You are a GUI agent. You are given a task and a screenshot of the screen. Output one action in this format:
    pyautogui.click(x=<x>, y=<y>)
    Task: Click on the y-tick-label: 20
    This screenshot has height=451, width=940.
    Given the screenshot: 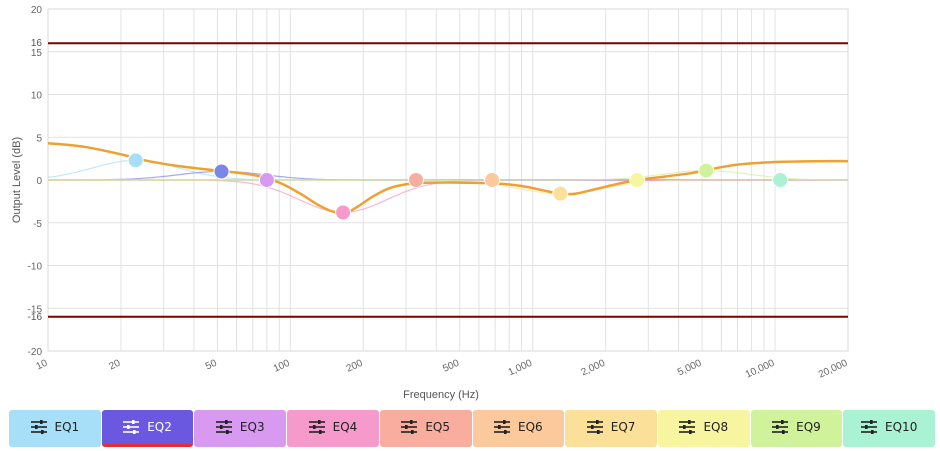 What is the action you would take?
    pyautogui.click(x=37, y=10)
    